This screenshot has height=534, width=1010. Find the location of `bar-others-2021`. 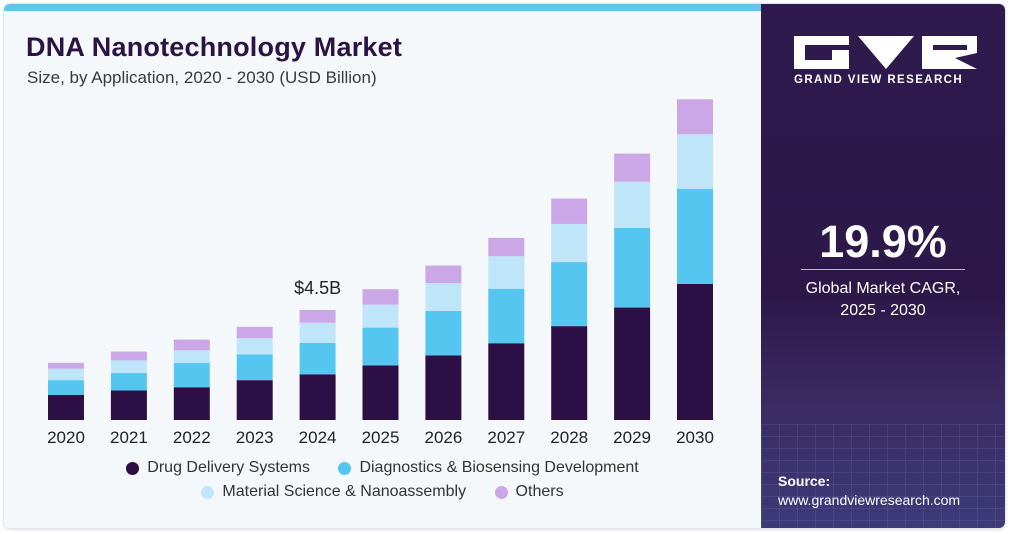

bar-others-2021 is located at coordinates (128, 356).